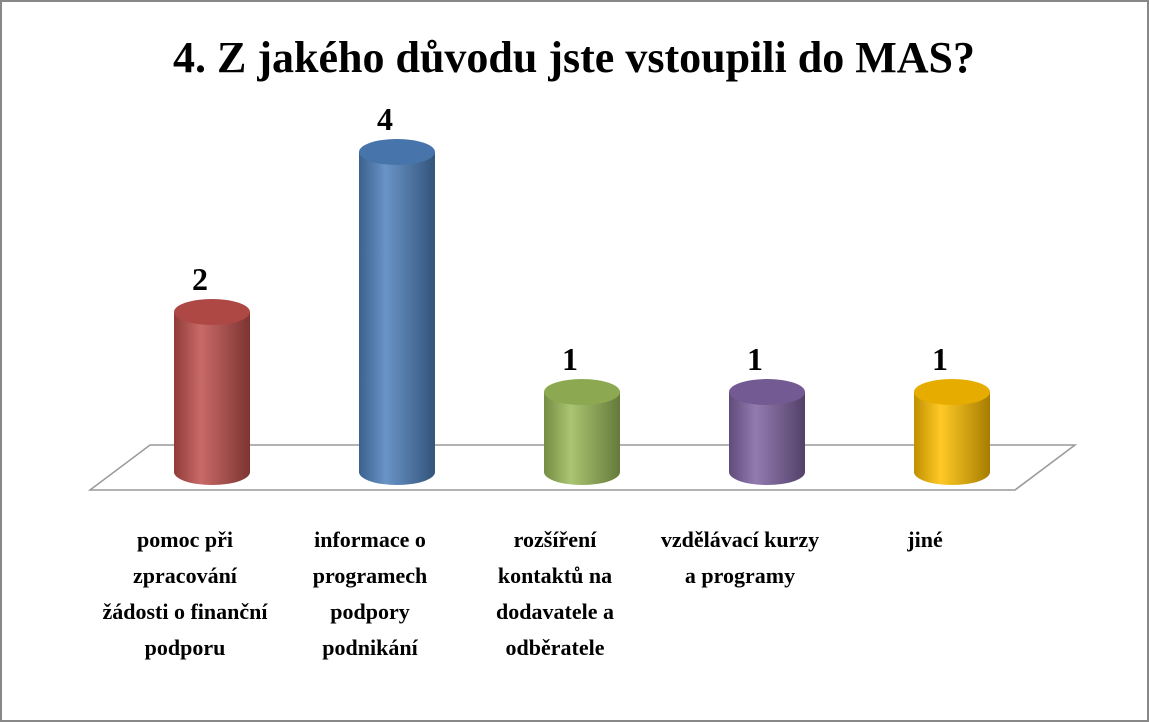 The height and width of the screenshot is (722, 1149). Describe the element at coordinates (925, 539) in the screenshot. I see `category-label: jiné` at that location.